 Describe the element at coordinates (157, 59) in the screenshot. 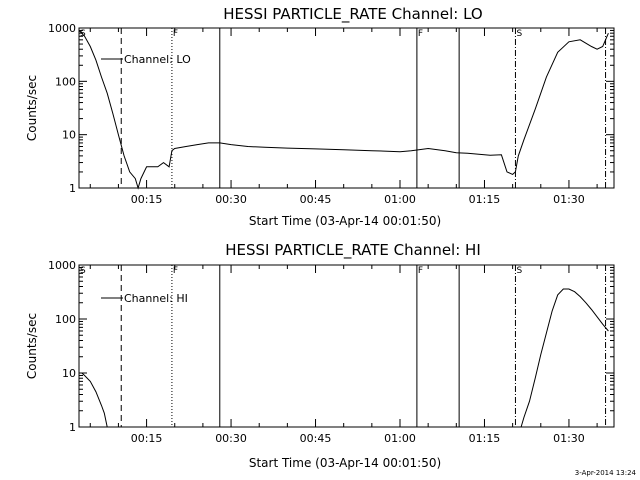

I see `legend-label: Channel: LO` at that location.